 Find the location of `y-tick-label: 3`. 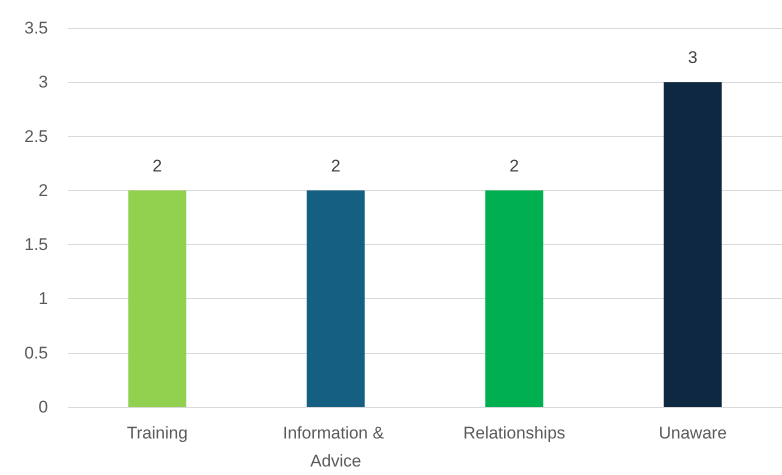

y-tick-label: 3 is located at coordinates (43, 82).